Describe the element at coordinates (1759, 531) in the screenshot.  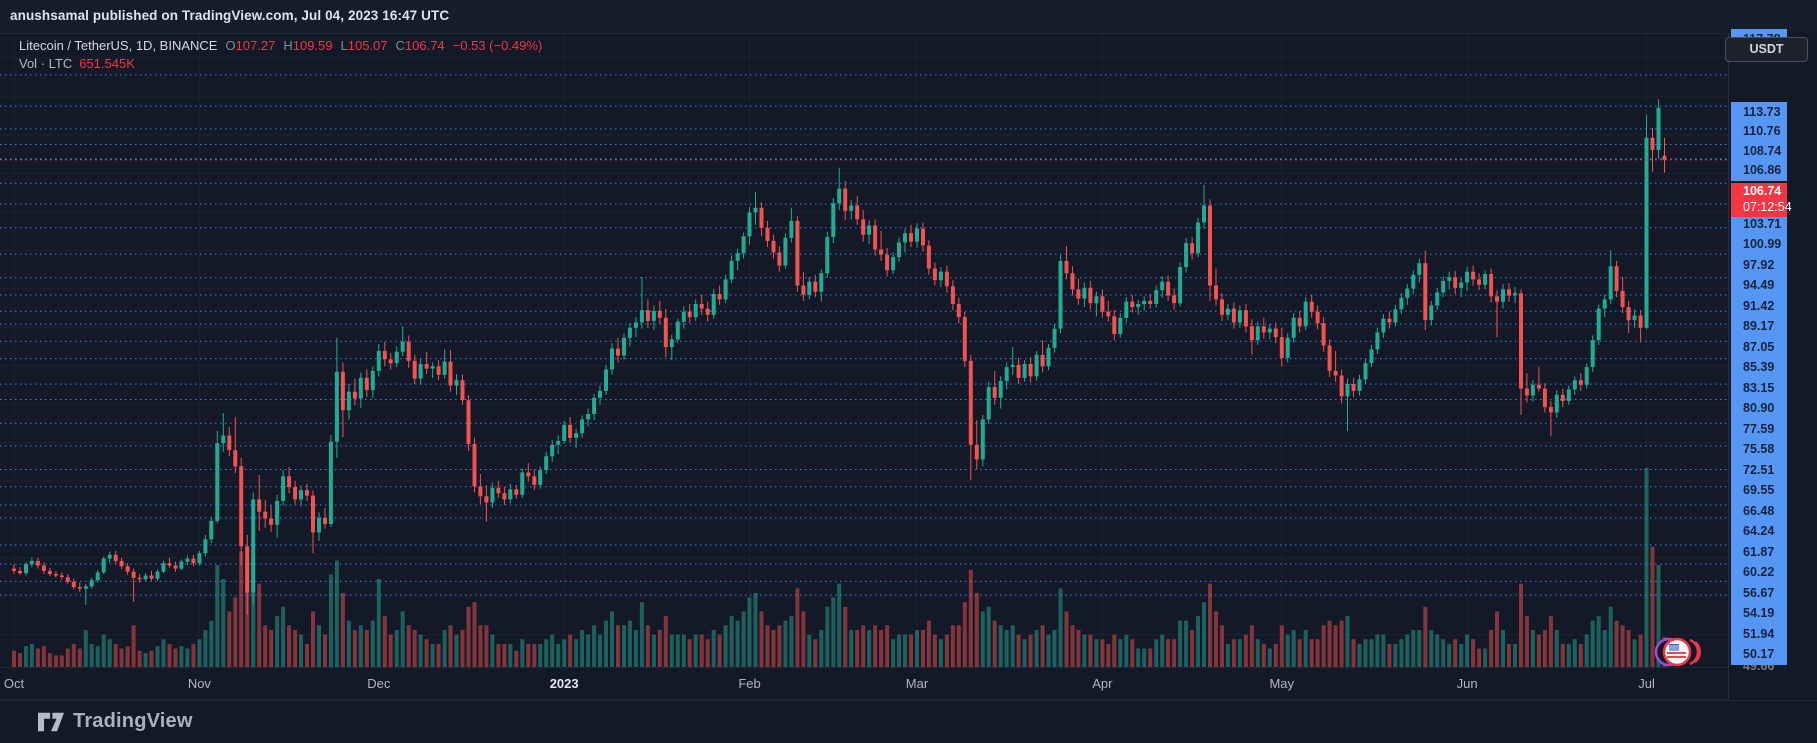
I see `price-scale-label: 64.24` at that location.